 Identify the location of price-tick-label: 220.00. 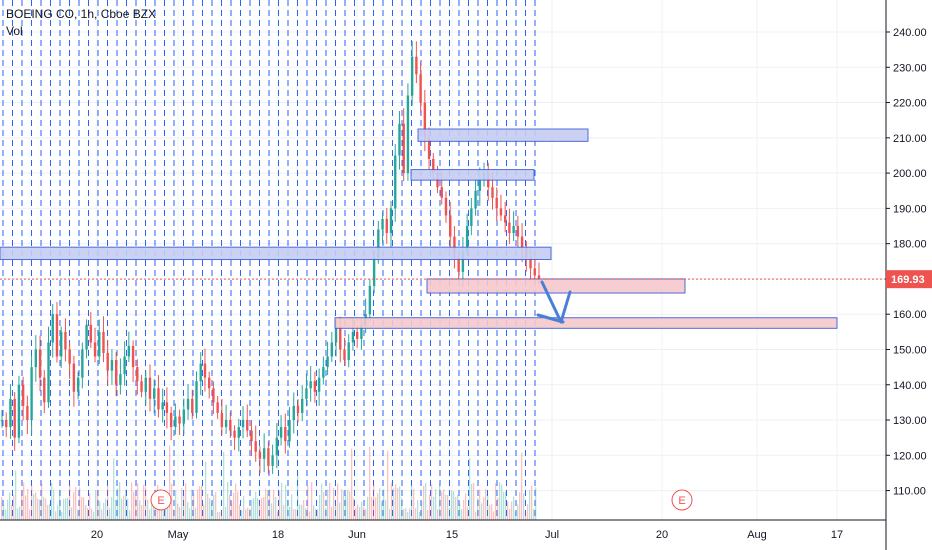
(910, 104).